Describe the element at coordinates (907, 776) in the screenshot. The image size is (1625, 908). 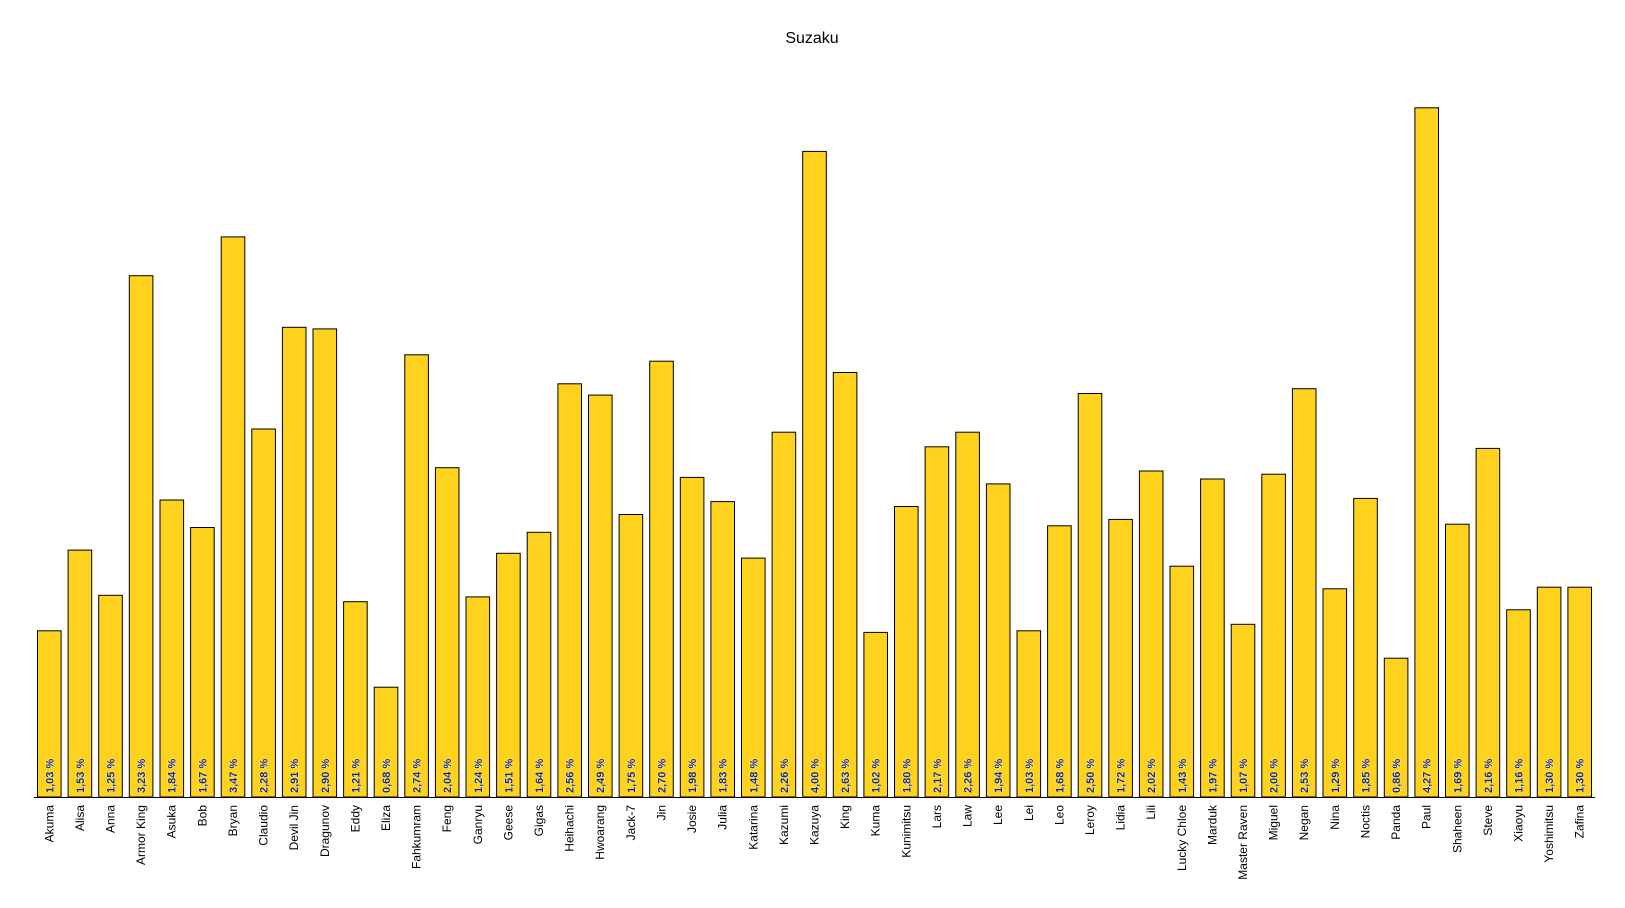
I see `bar-value-label: 1,80 %` at that location.